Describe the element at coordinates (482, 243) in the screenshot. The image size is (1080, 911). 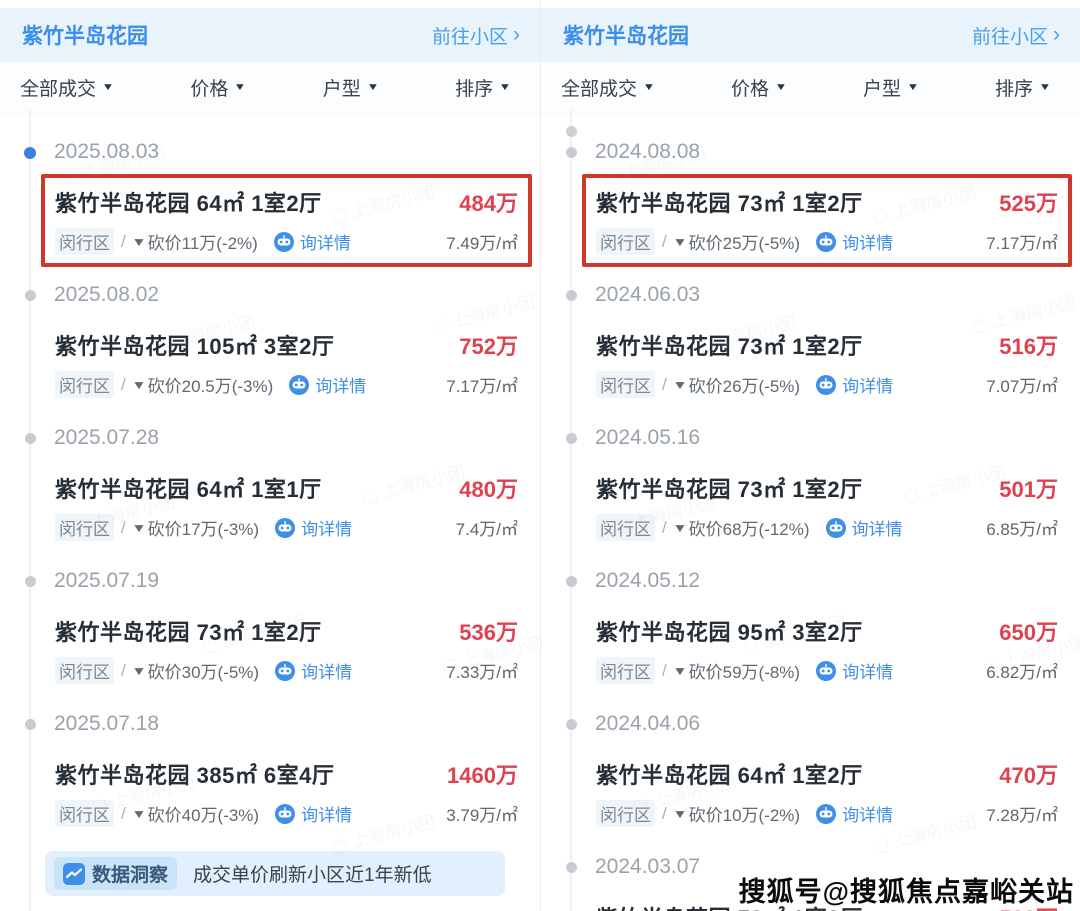
I see `unit-price: 7.49万/㎡` at that location.